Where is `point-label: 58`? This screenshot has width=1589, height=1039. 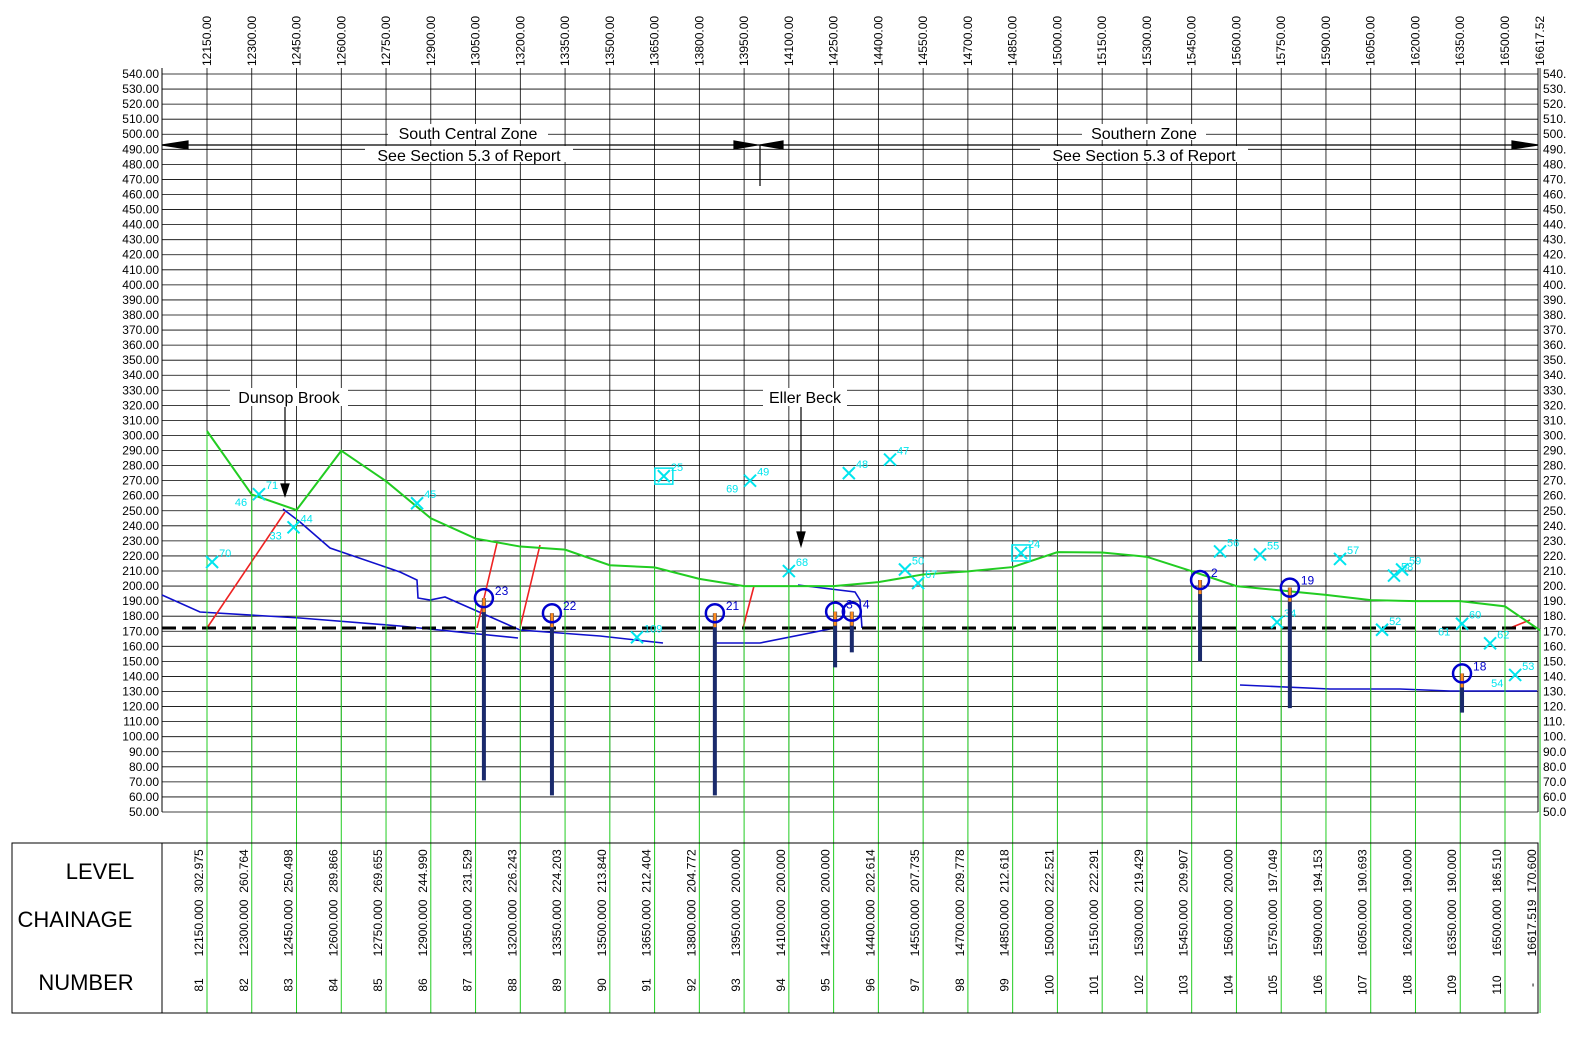 point-label: 58 is located at coordinates (1407, 568).